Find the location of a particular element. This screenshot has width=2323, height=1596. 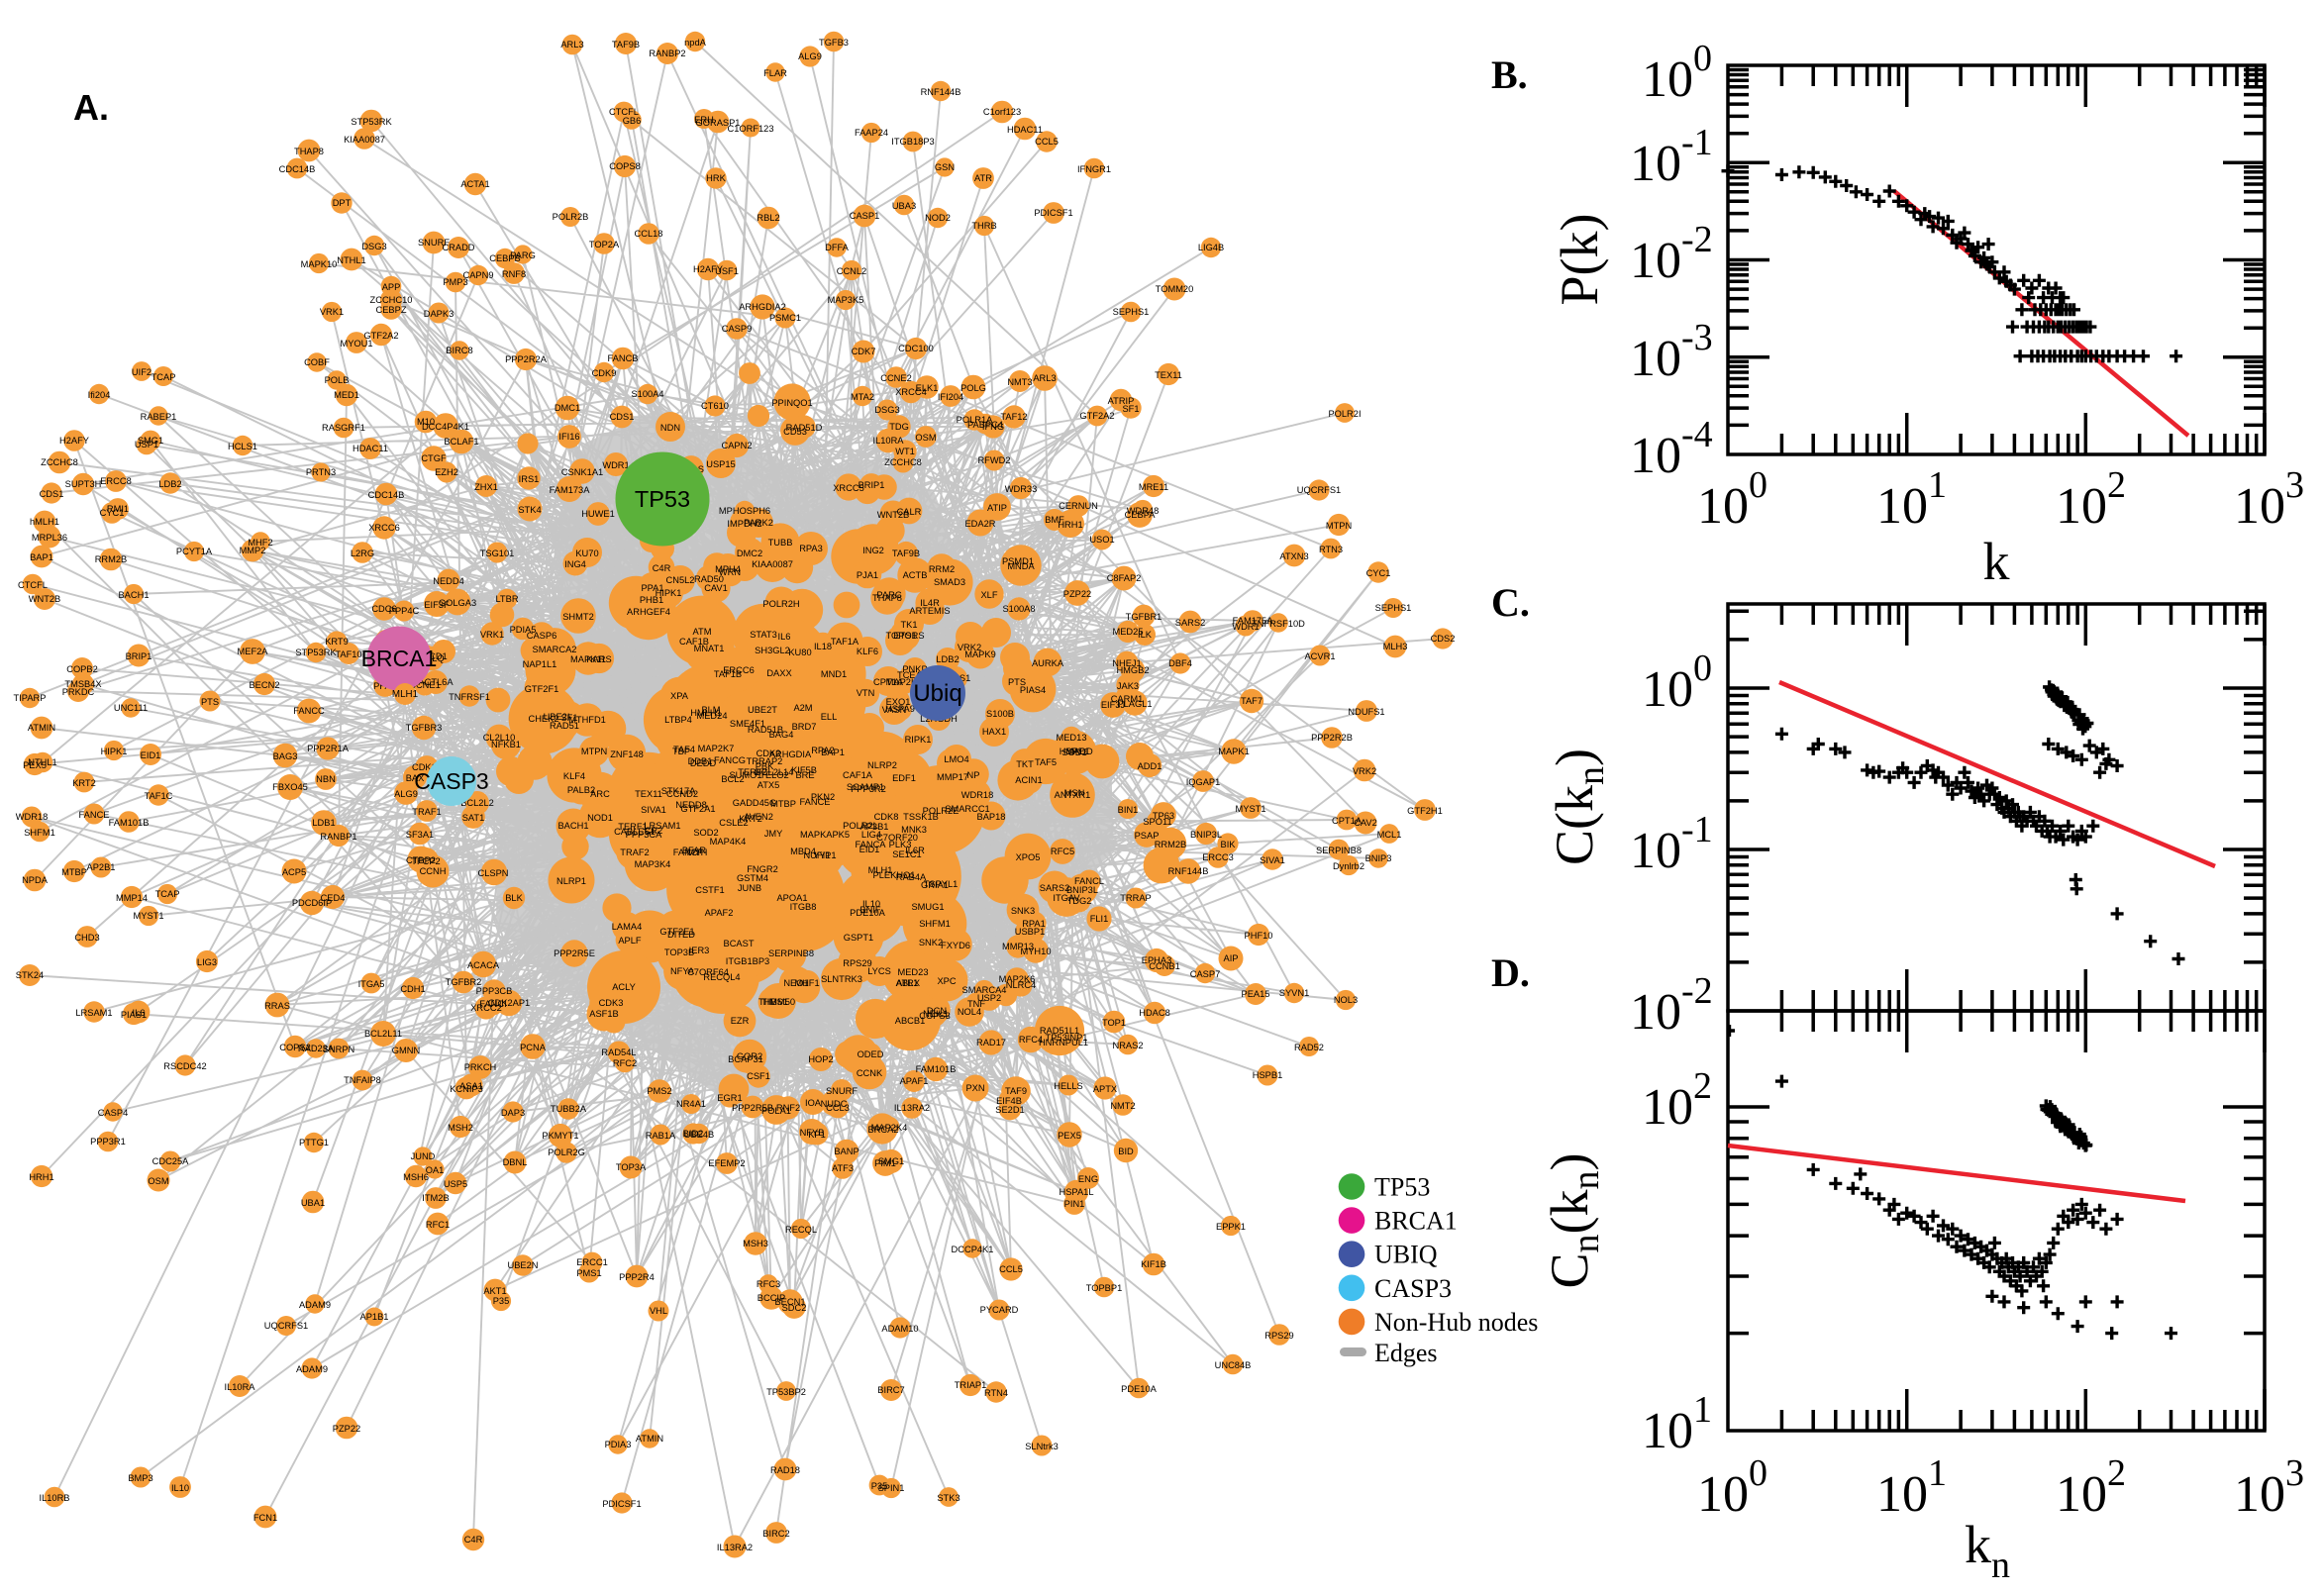

svg-text: SH3GL2 is located at coordinates (772, 650).